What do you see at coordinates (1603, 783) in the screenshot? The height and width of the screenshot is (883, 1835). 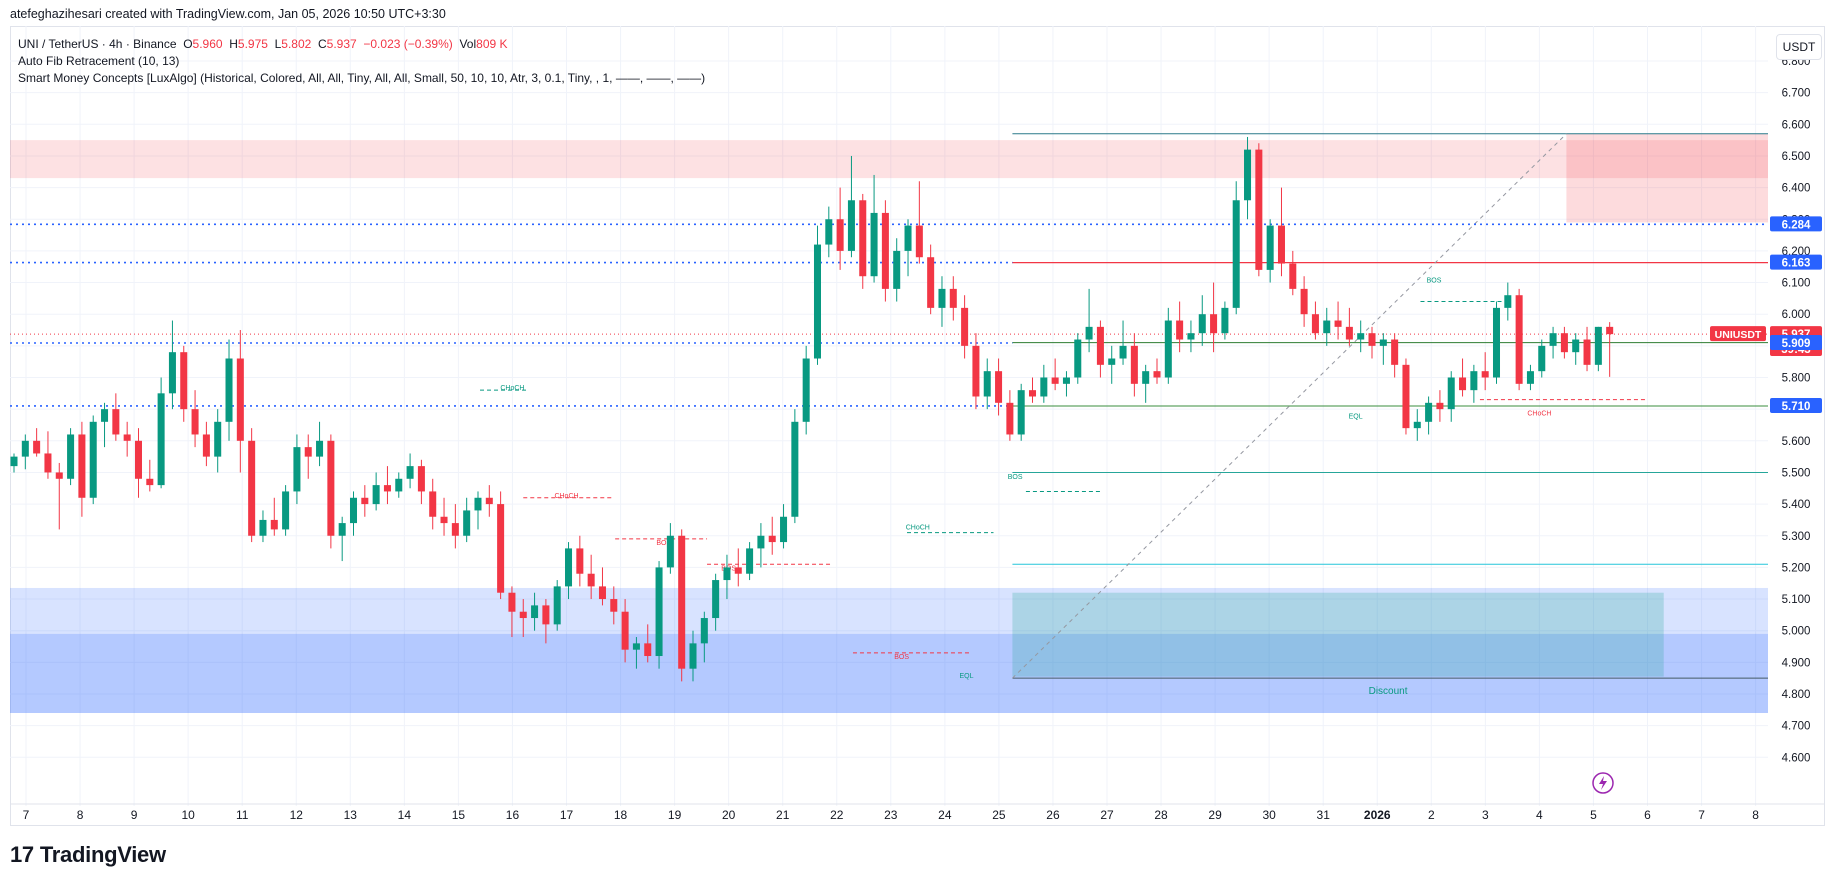 I see `lightning-icon-glyph` at bounding box center [1603, 783].